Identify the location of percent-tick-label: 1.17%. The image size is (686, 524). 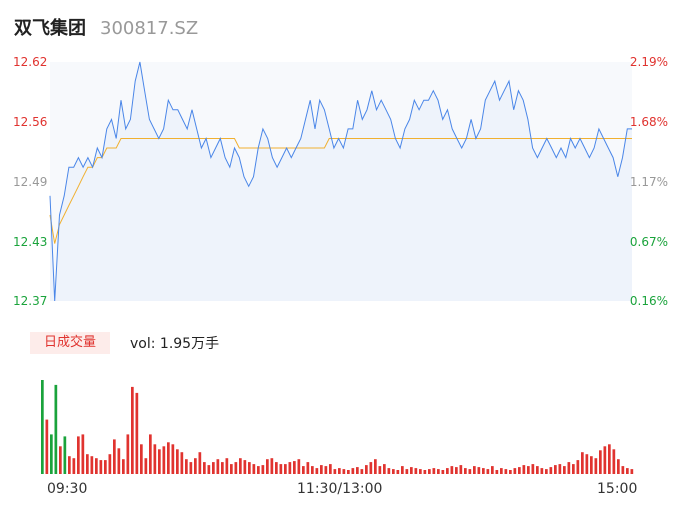
(649, 182).